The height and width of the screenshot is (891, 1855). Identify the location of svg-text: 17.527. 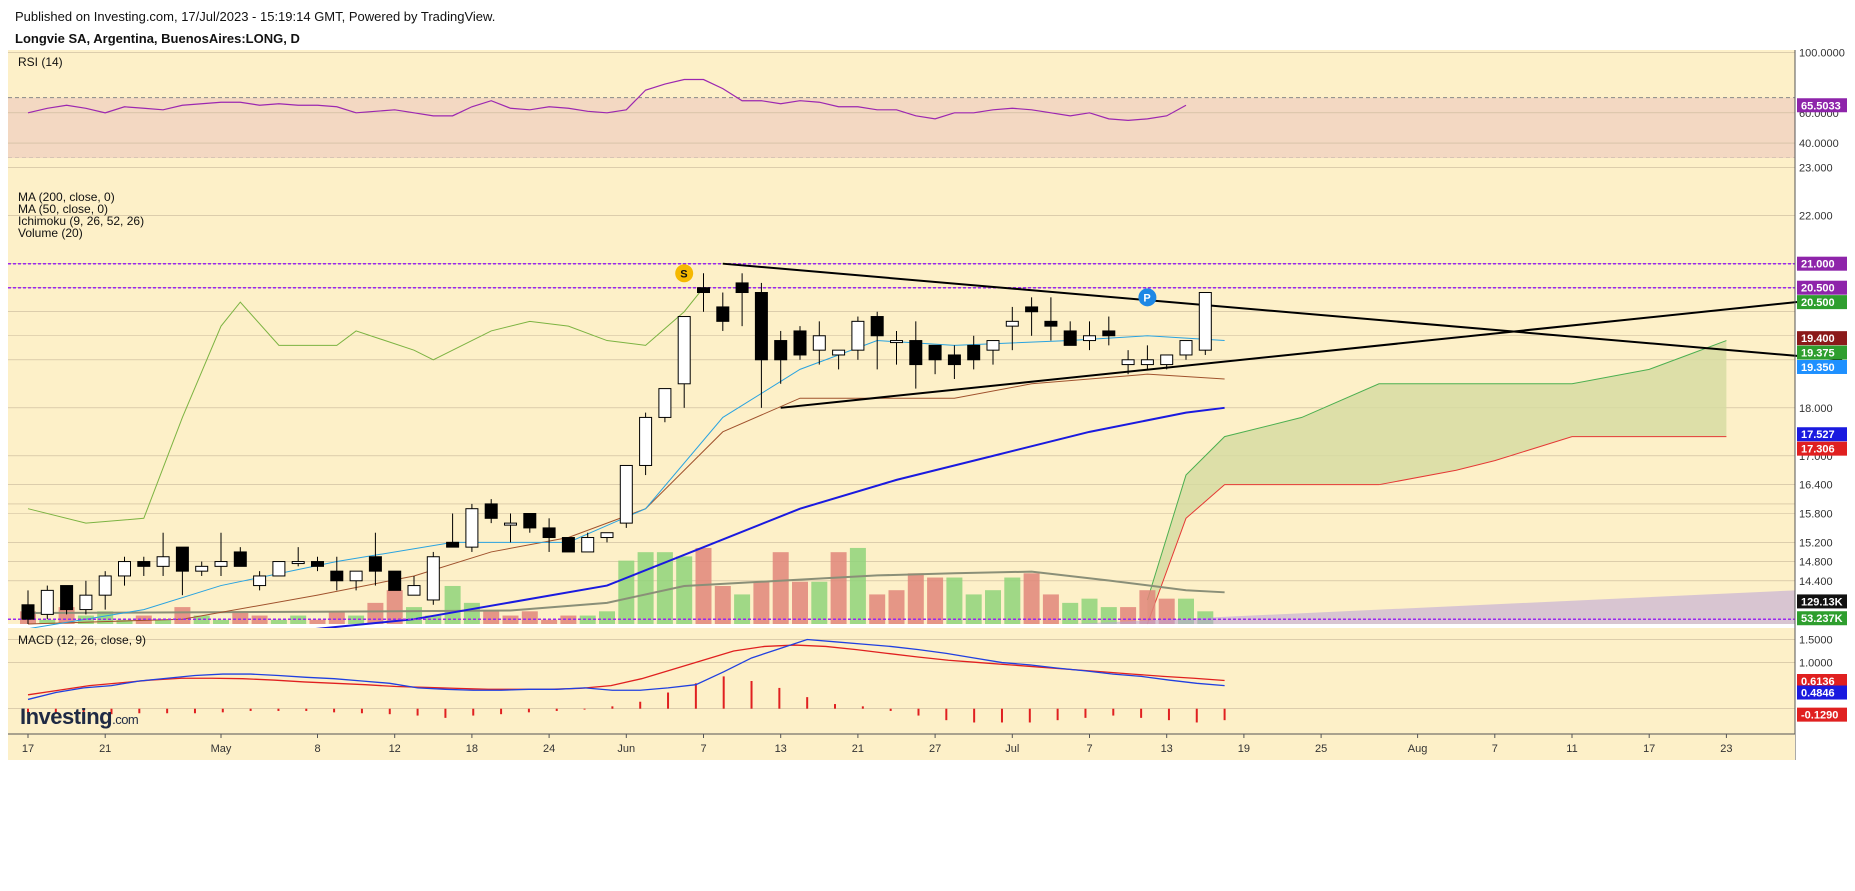
(1818, 435).